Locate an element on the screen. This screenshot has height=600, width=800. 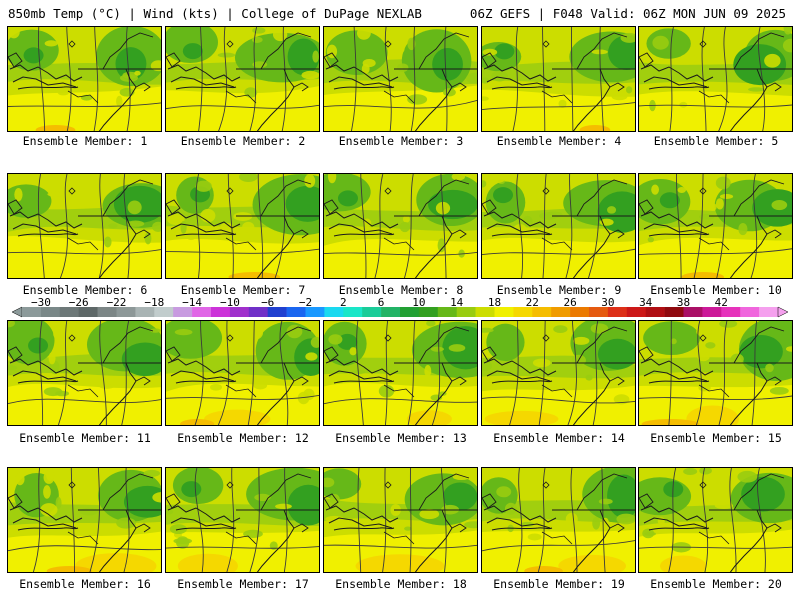
colorbar-tick-label: −6 is located at coordinates (268, 302).